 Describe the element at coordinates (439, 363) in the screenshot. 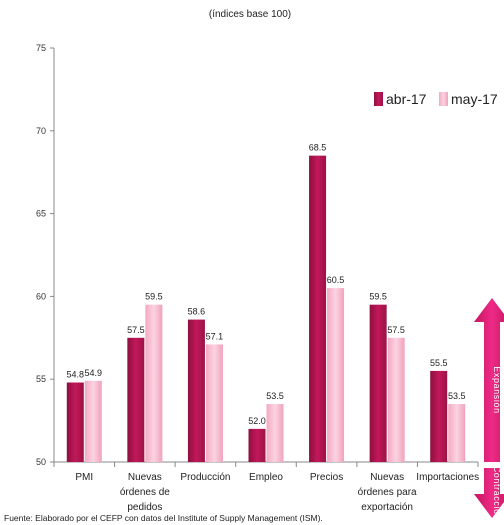

I see `data-label-abr-17-6: 55.5` at that location.